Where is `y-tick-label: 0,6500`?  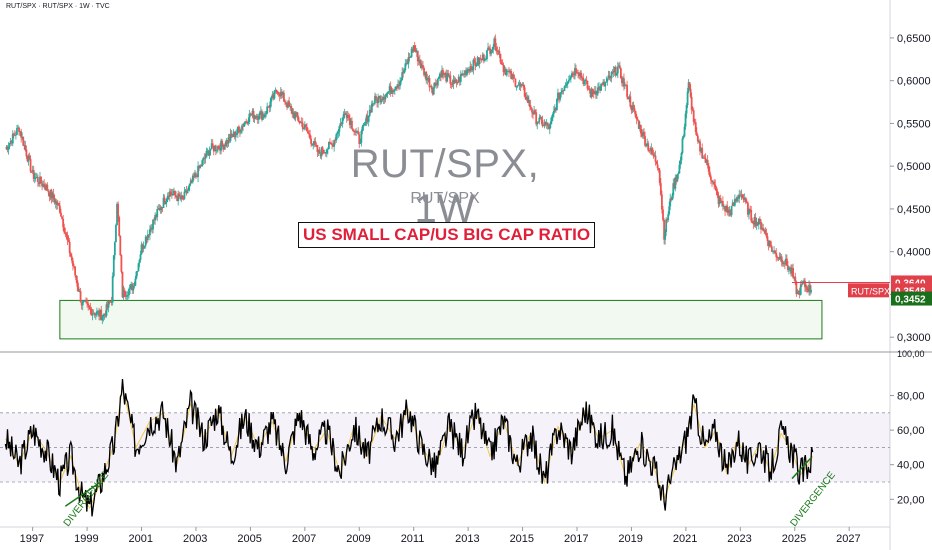 y-tick-label: 0,6500 is located at coordinates (914, 39).